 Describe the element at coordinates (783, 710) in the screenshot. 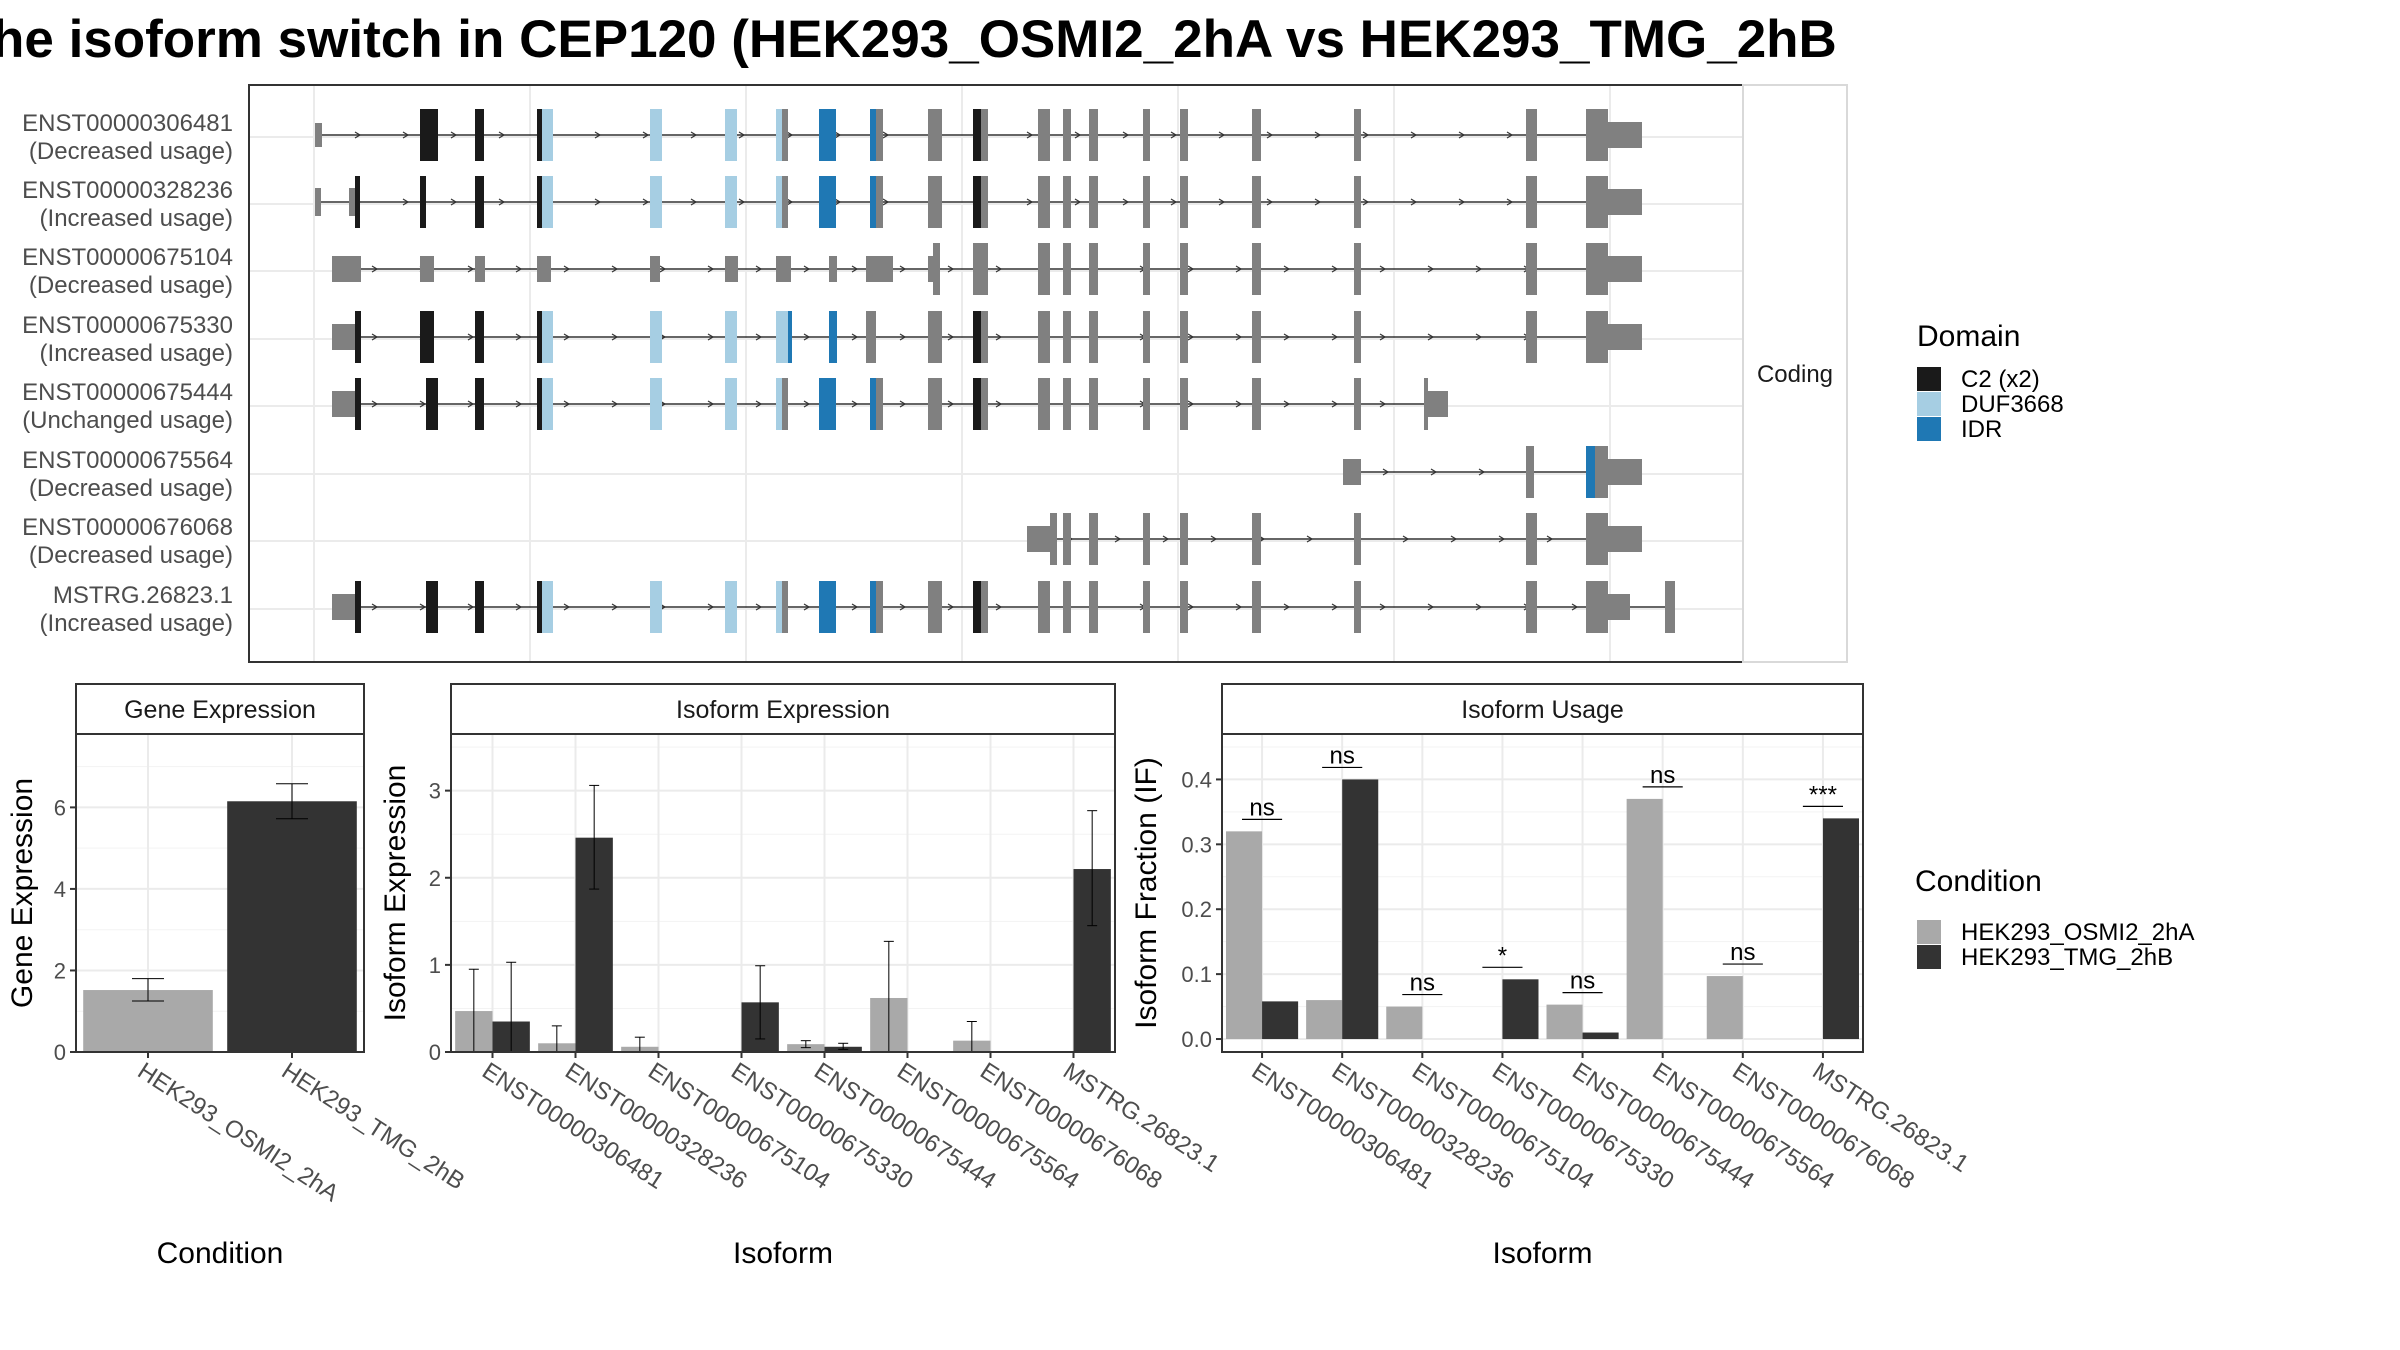

I see `panel-title: Isoform Expression` at that location.